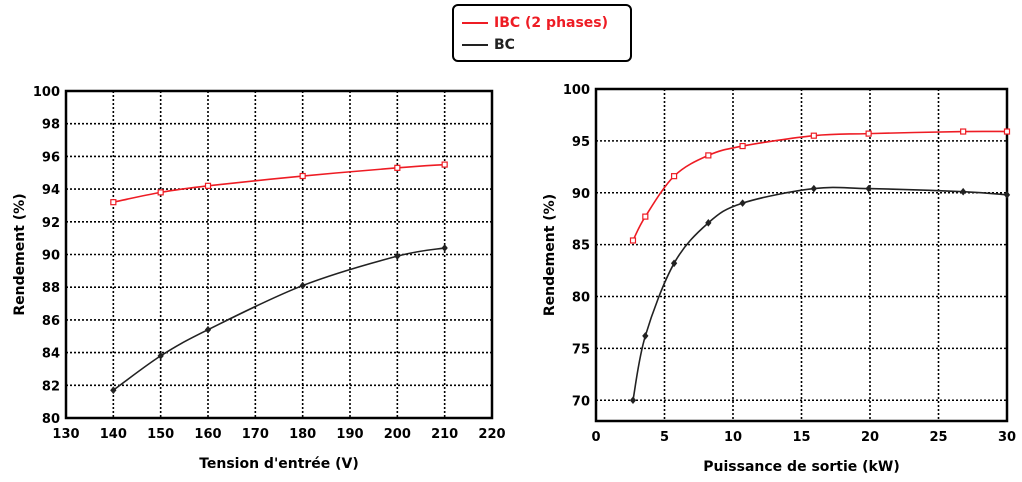 The height and width of the screenshot is (482, 1022). What do you see at coordinates (51, 125) in the screenshot?
I see `y-tick-label: 98` at bounding box center [51, 125].